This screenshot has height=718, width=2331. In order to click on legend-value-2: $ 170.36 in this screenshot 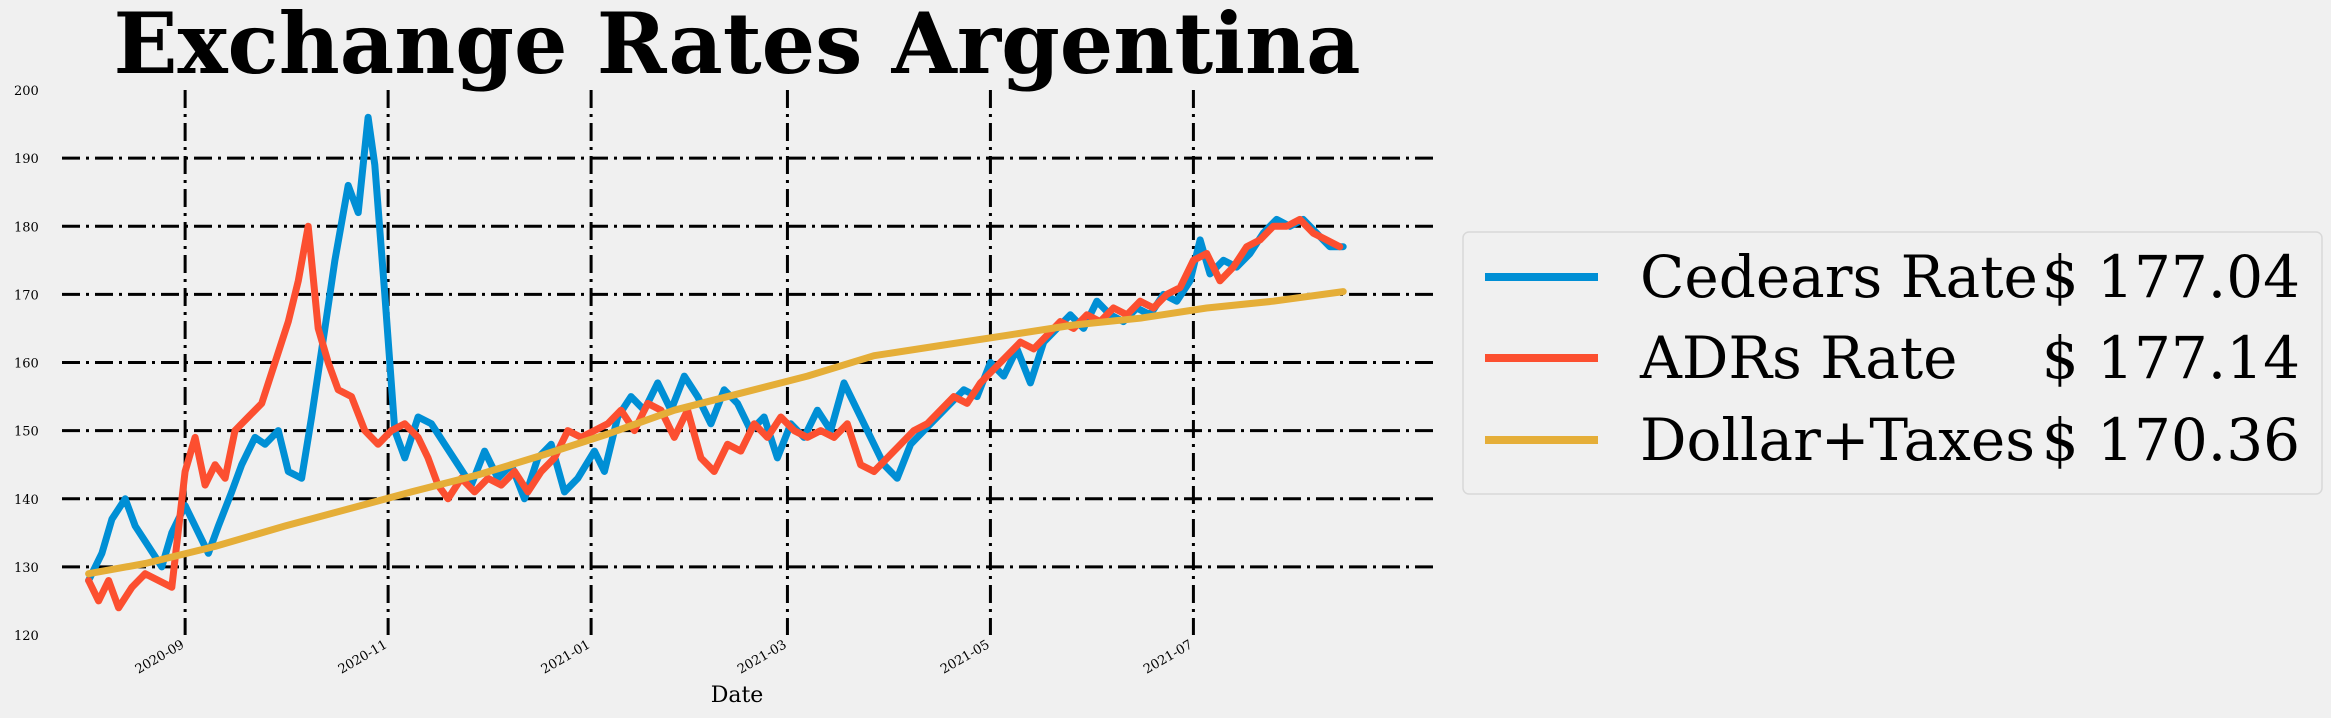, I will do `click(2171, 440)`.